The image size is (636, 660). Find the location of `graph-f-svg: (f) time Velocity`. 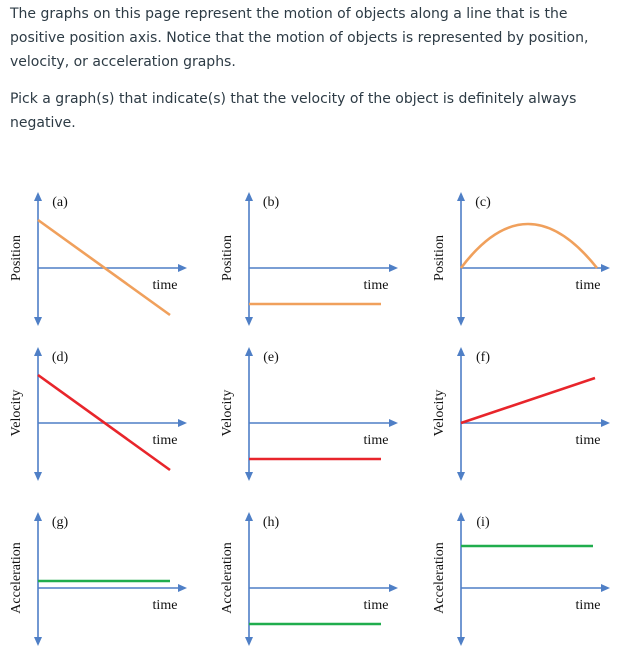

graph-f-svg: (f) time Velocity is located at coordinates (521, 414).